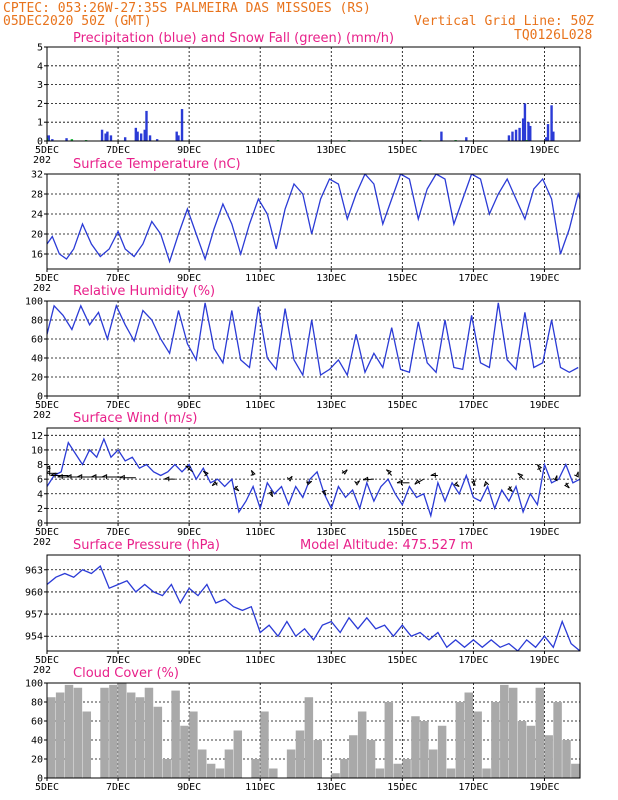 The width and height of the screenshot is (618, 800). Describe the element at coordinates (40, 66) in the screenshot. I see `y-tick-label: 4` at that location.